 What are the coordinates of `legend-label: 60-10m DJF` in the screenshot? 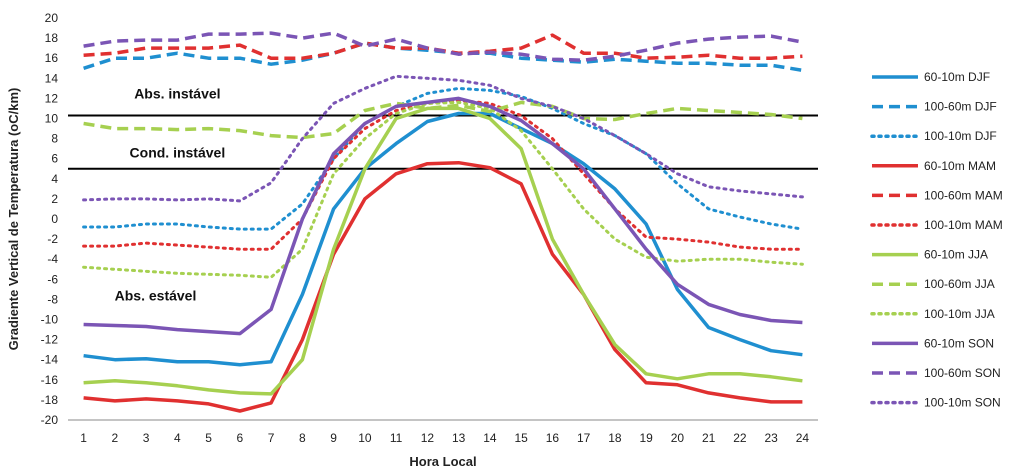 It's located at (957, 77).